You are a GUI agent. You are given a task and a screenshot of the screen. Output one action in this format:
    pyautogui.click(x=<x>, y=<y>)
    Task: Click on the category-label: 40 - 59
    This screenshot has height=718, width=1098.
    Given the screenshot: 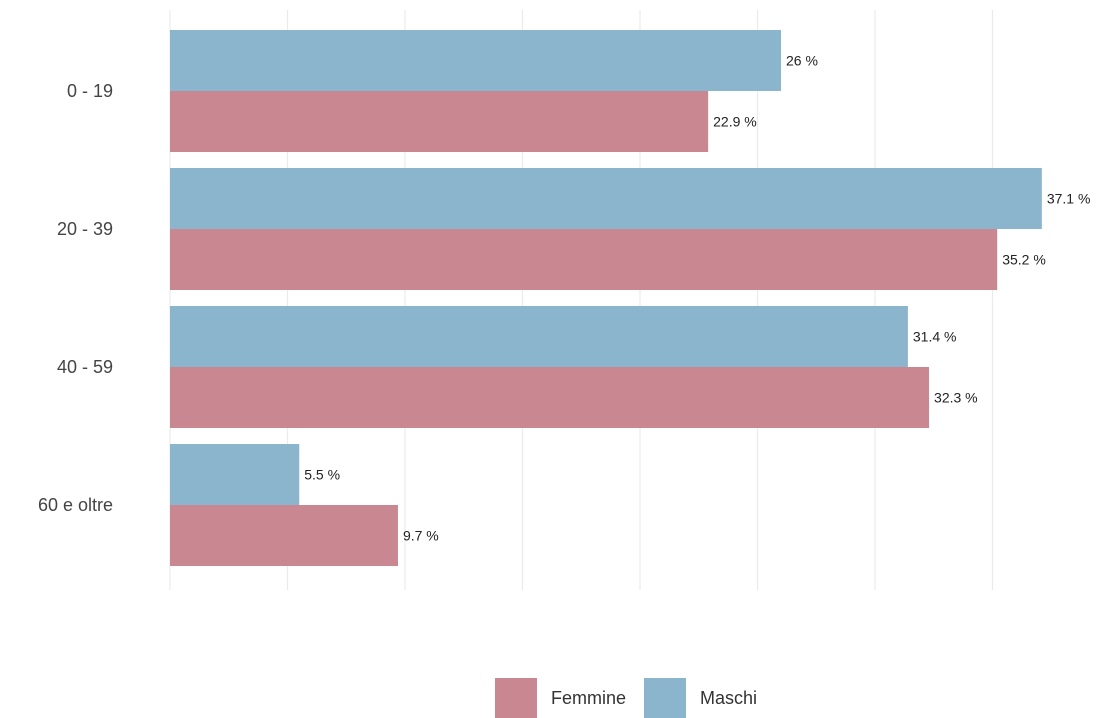 What is the action you would take?
    pyautogui.click(x=85, y=367)
    